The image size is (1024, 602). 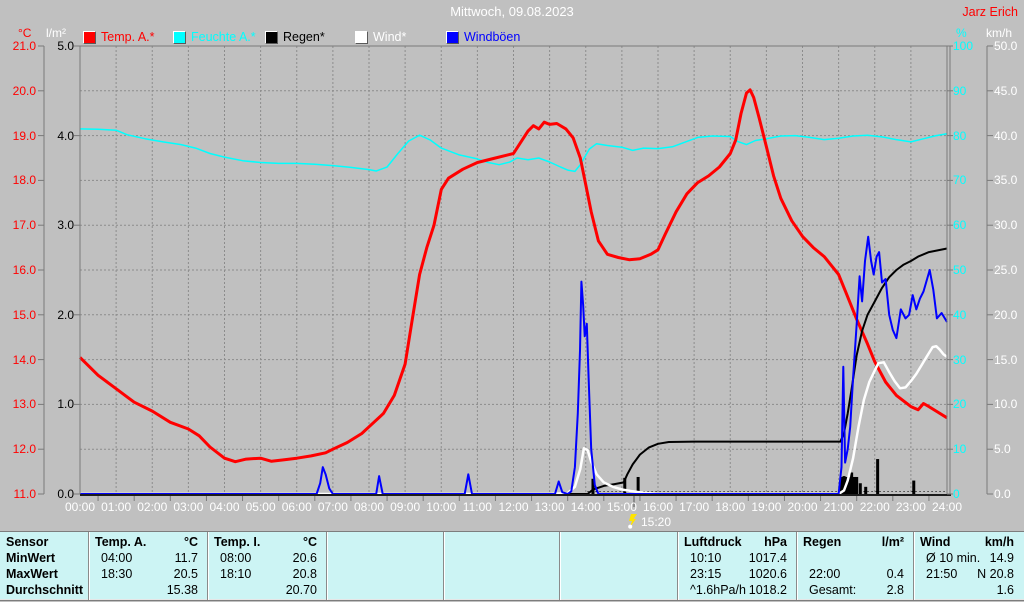 I want to click on table-cell-value: 20.5, so click(x=185, y=574).